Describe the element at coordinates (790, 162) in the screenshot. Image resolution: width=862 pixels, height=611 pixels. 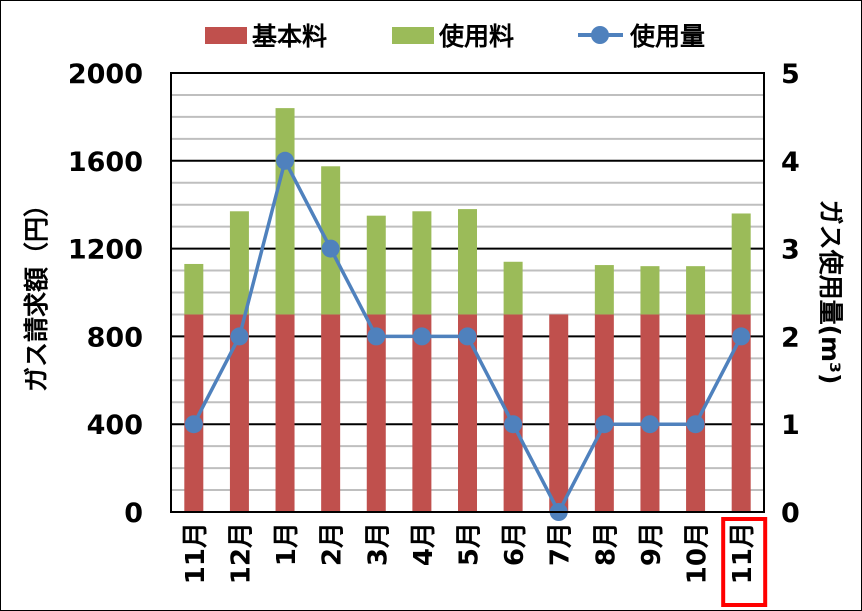
I see `y-tick-label-right: 4` at that location.